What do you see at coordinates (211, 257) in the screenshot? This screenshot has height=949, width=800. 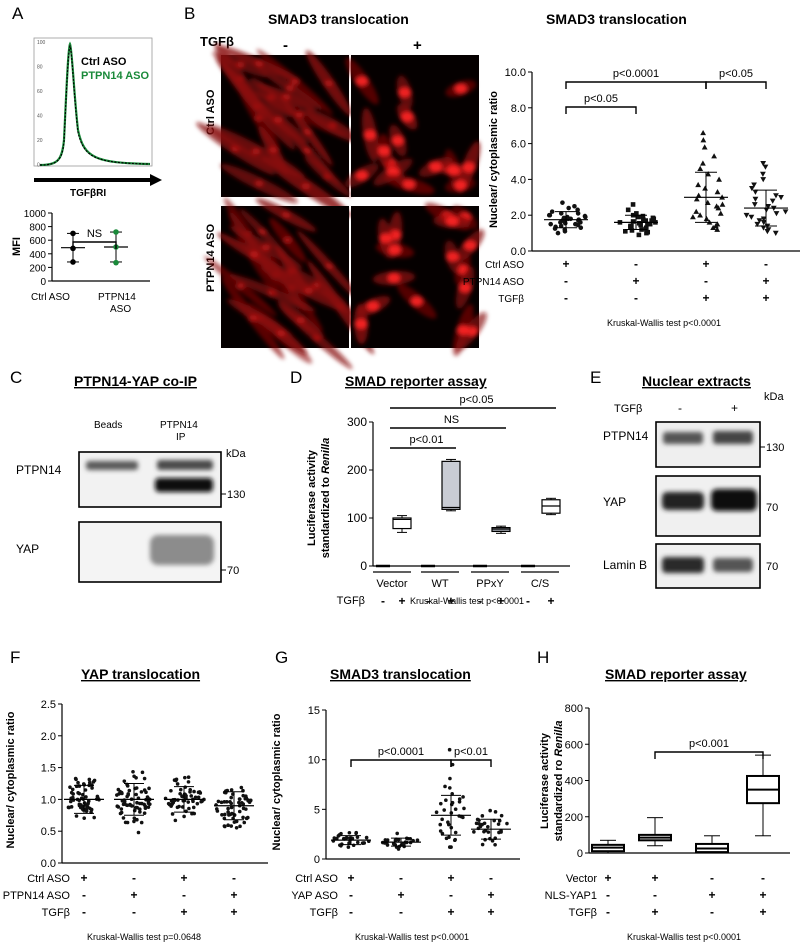 I see `micro-row-label-ptpn14: PTPN14 ASO` at bounding box center [211, 257].